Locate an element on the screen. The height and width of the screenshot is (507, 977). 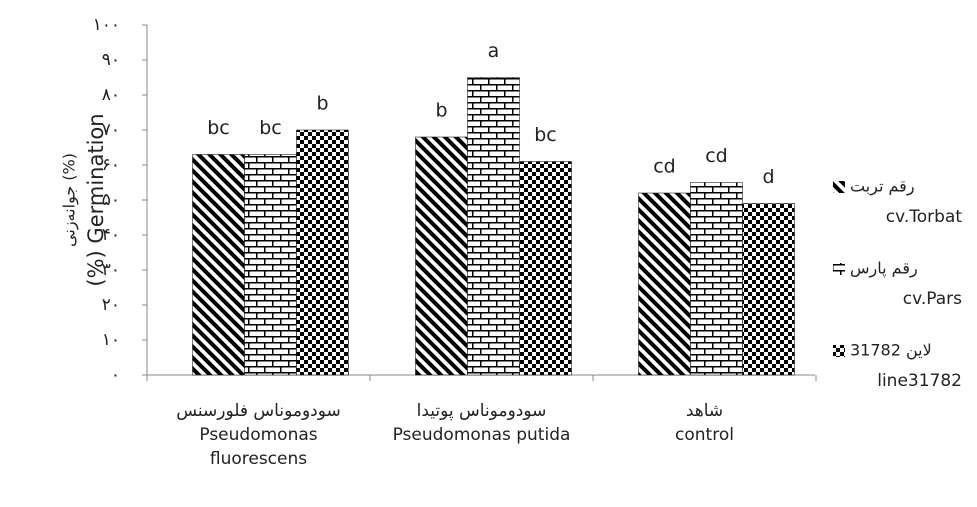
bar-letter: a is located at coordinates (494, 51).